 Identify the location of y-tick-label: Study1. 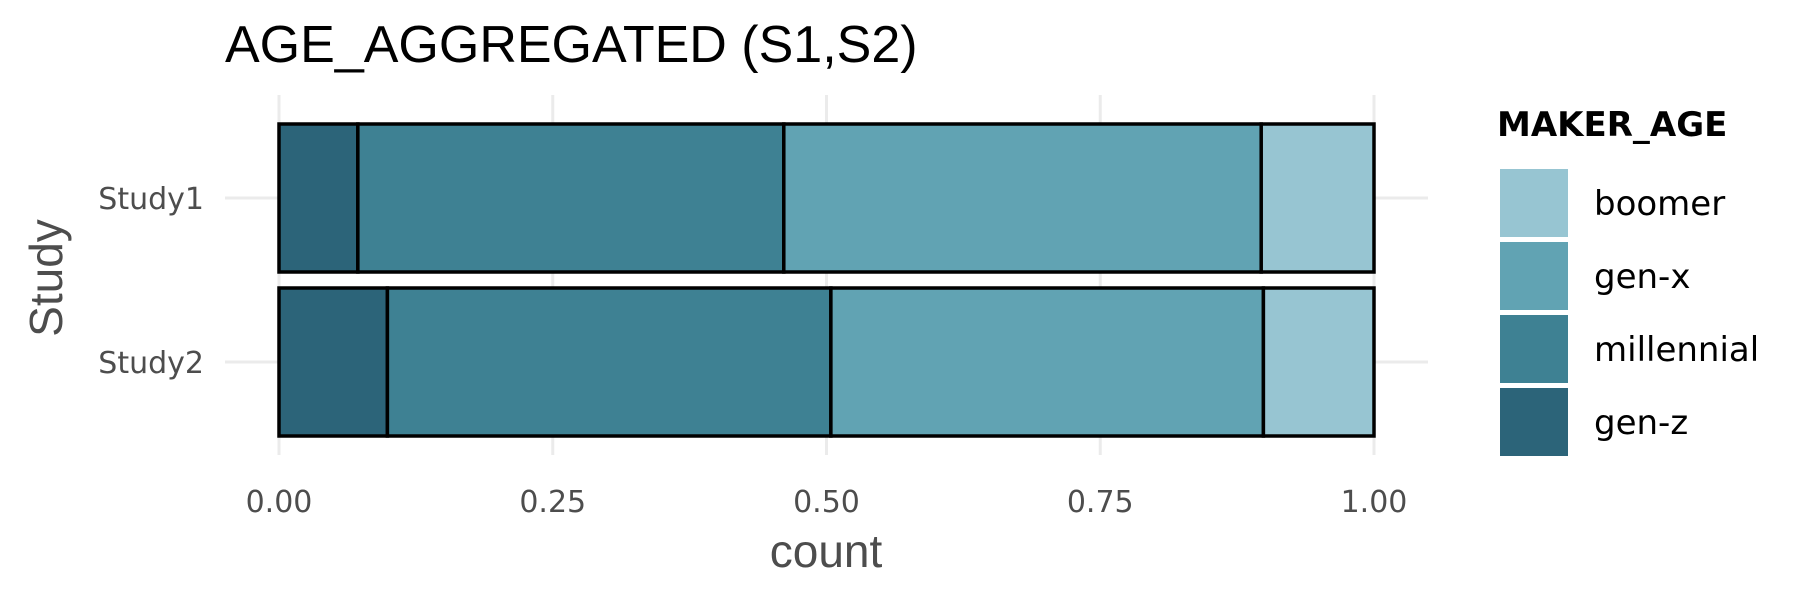
(151, 199).